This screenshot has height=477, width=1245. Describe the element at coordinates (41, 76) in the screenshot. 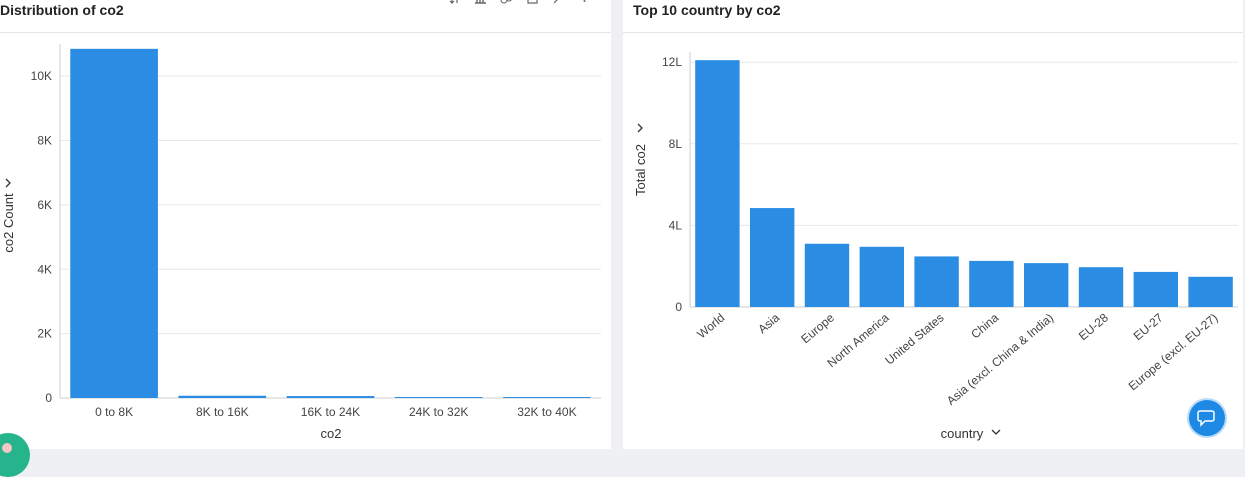

I see `y-tick-label: 10K` at that location.